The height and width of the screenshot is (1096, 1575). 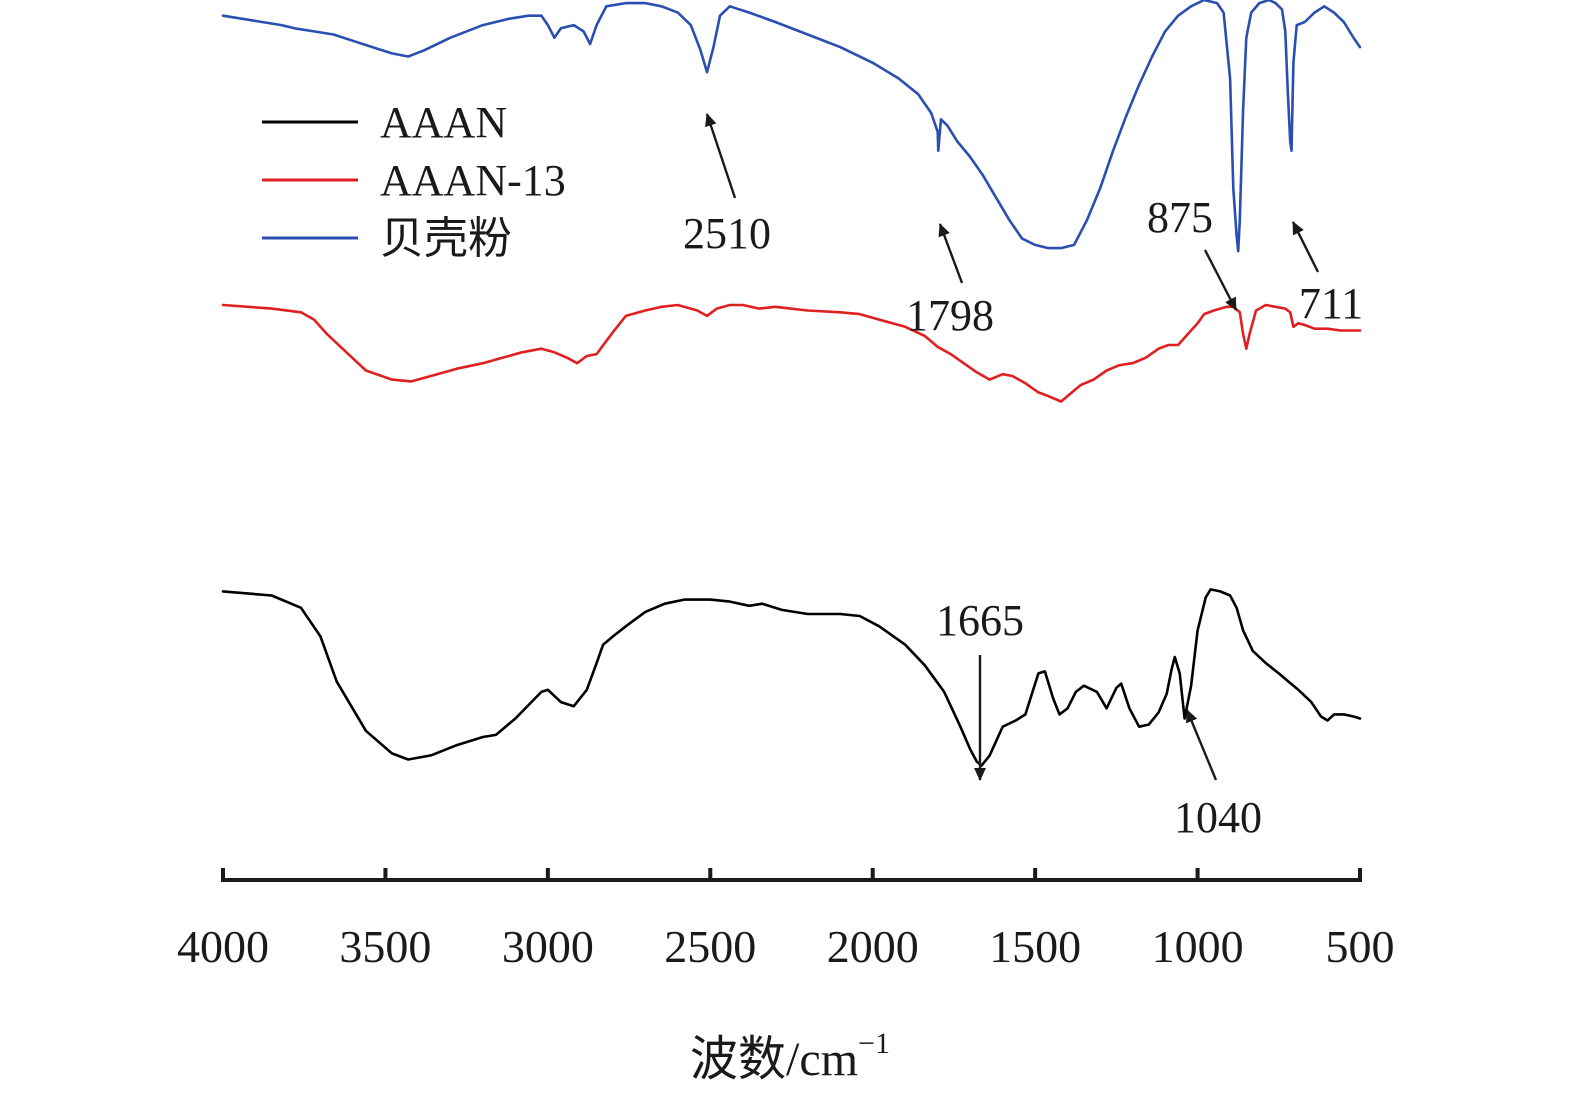 What do you see at coordinates (1035, 946) in the screenshot?
I see `x-tick-label-1500: 1500` at bounding box center [1035, 946].